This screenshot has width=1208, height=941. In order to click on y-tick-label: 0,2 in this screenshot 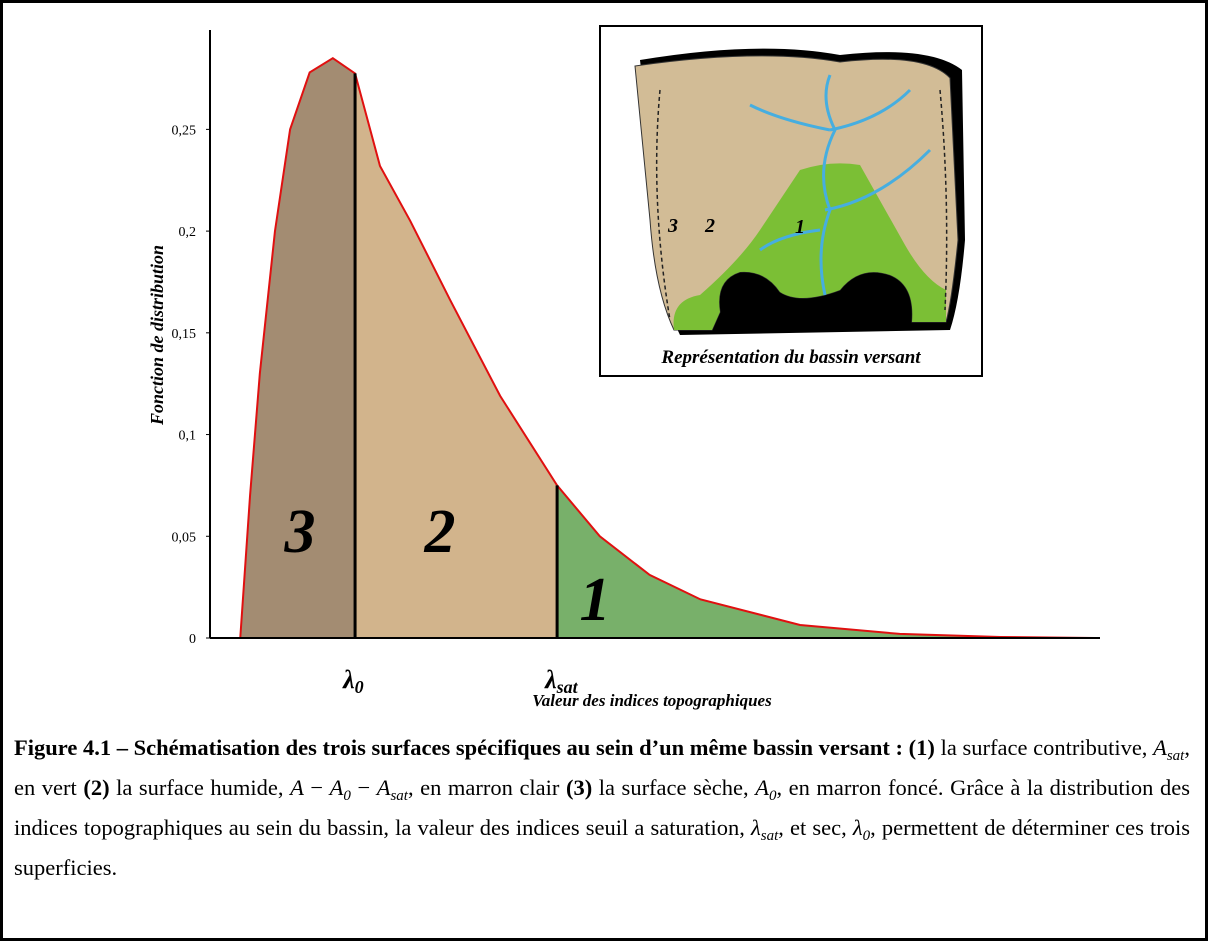, I will do `click(188, 232)`.